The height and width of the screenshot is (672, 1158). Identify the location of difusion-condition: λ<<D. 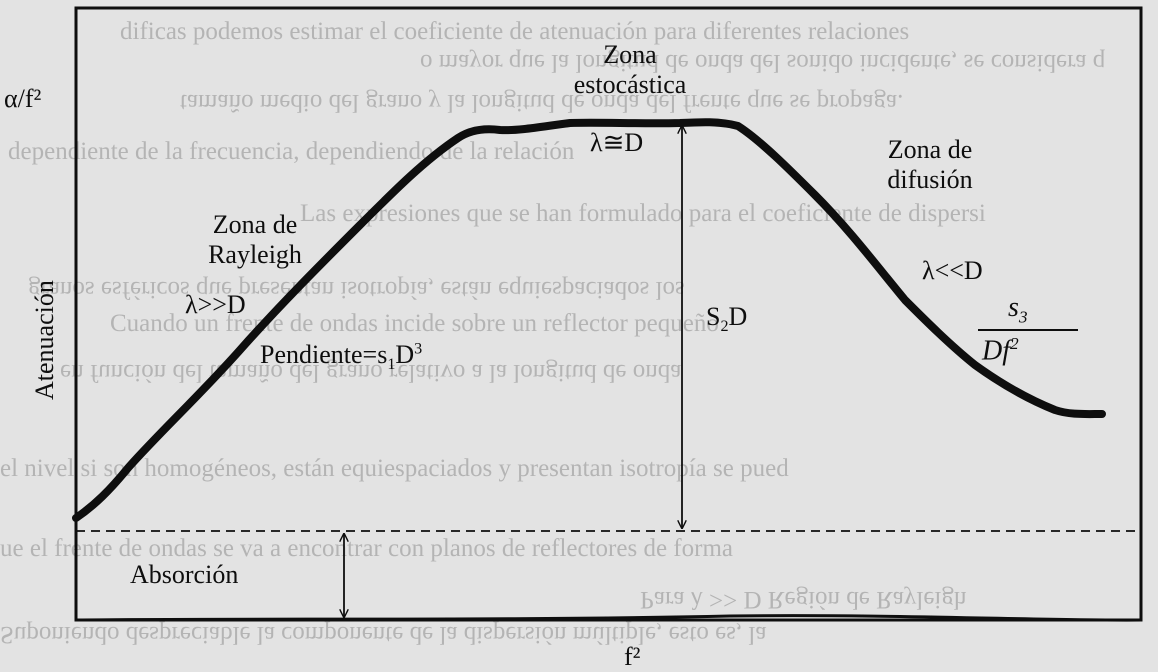
(952, 270).